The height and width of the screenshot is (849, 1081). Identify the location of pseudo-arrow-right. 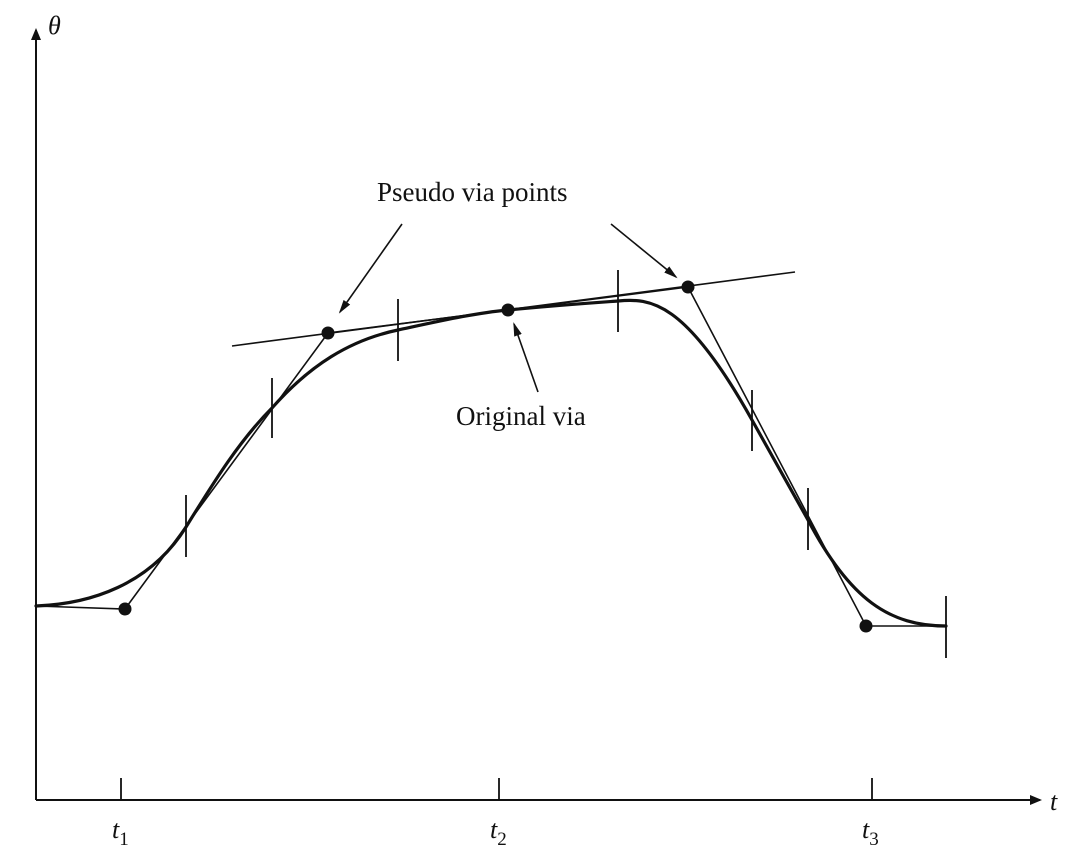
(644, 251).